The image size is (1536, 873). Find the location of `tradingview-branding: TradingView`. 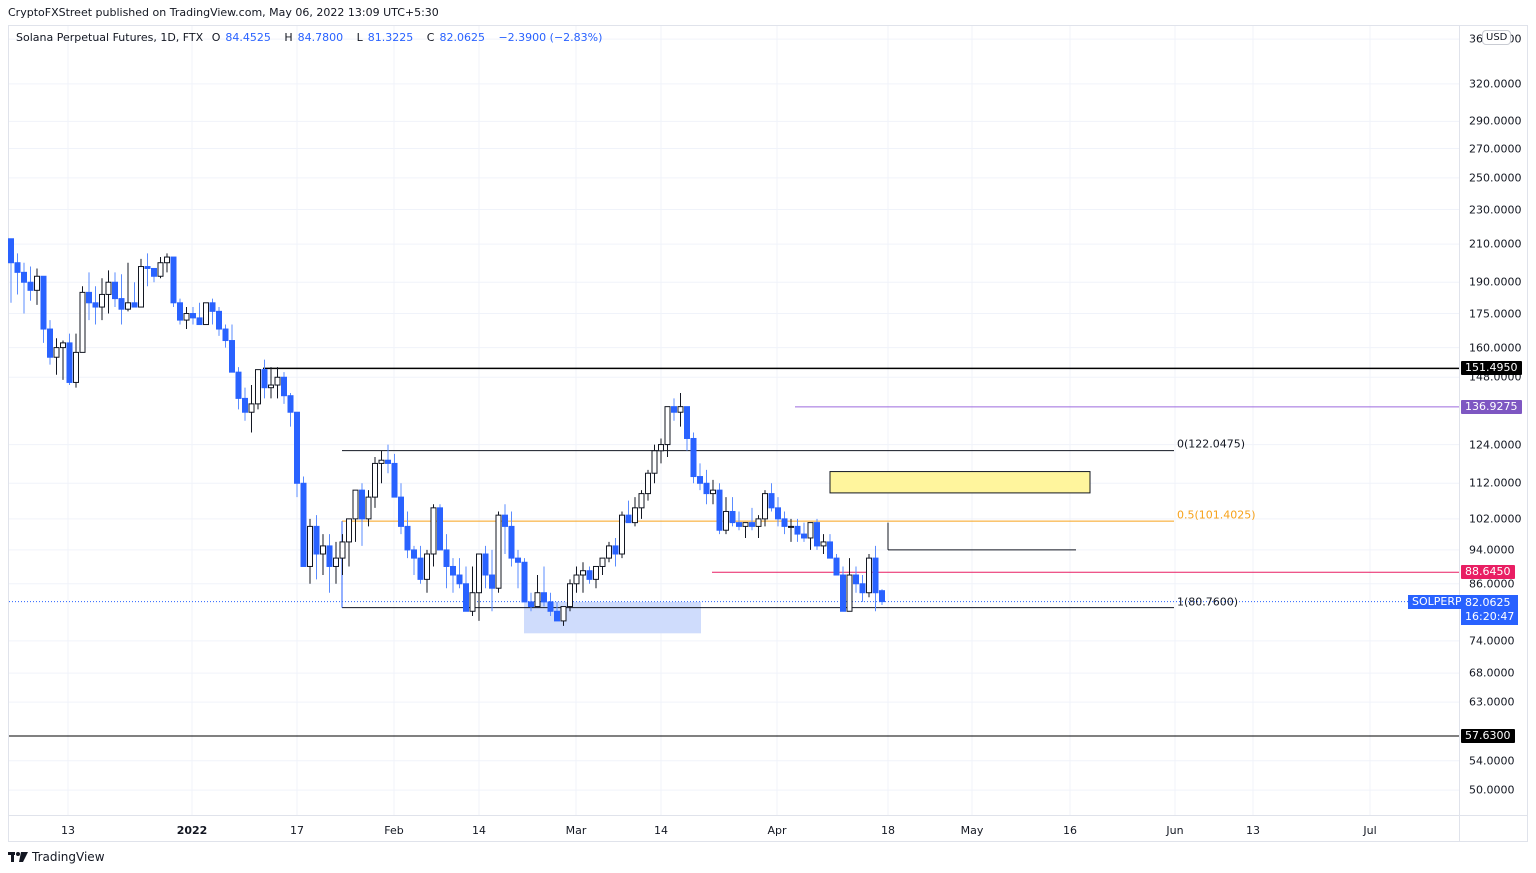

tradingview-branding: TradingView is located at coordinates (56, 857).